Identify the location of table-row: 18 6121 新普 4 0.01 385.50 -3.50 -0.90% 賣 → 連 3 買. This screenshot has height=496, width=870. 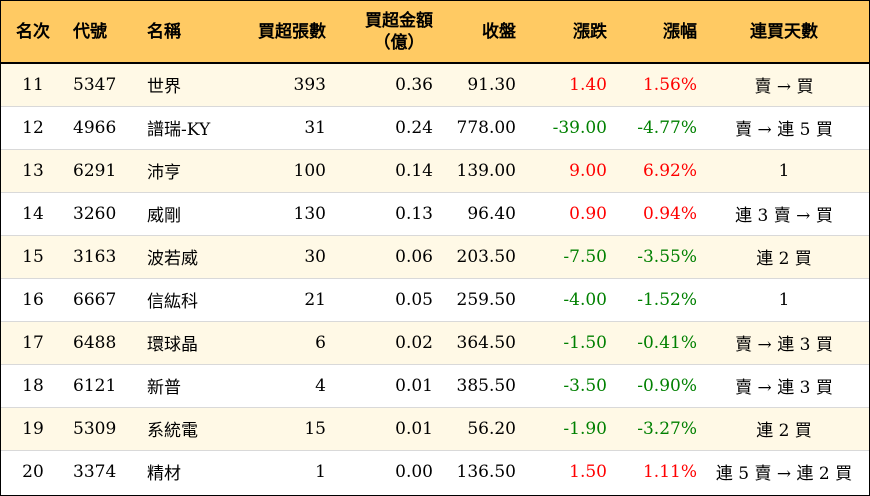
(435, 385).